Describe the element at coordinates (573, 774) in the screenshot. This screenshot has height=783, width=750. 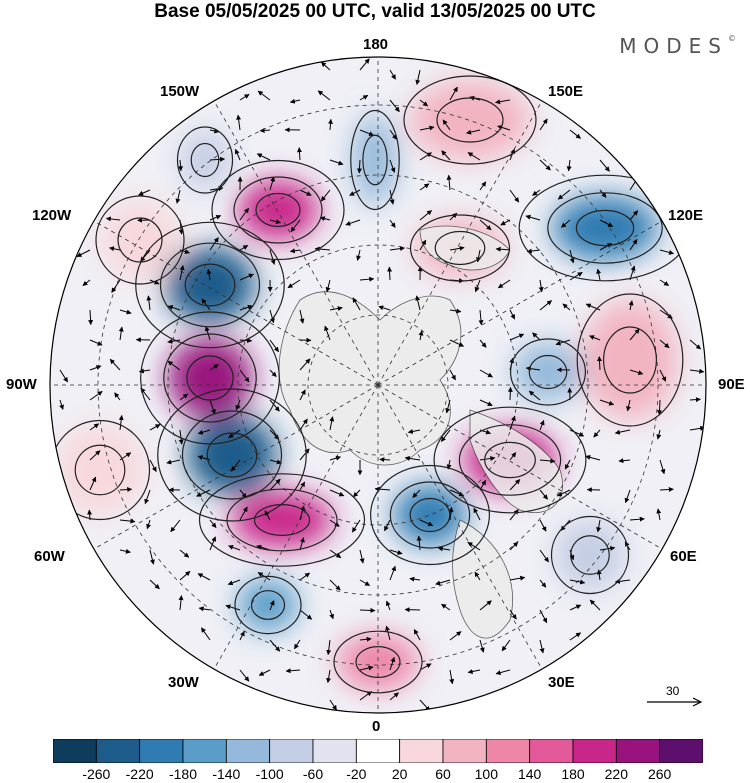
I see `colorbar-tick-11: 180` at that location.